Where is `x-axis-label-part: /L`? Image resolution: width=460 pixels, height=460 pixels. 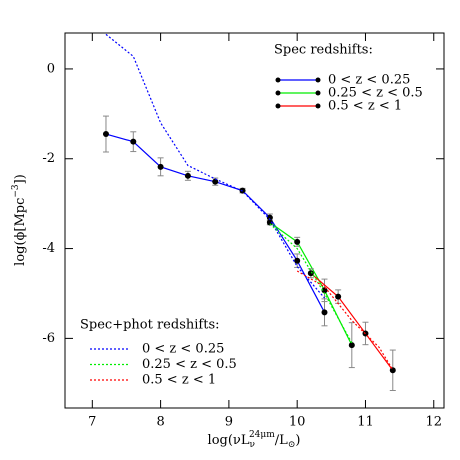
x-axis-label-part: /L is located at coordinates (281, 440).